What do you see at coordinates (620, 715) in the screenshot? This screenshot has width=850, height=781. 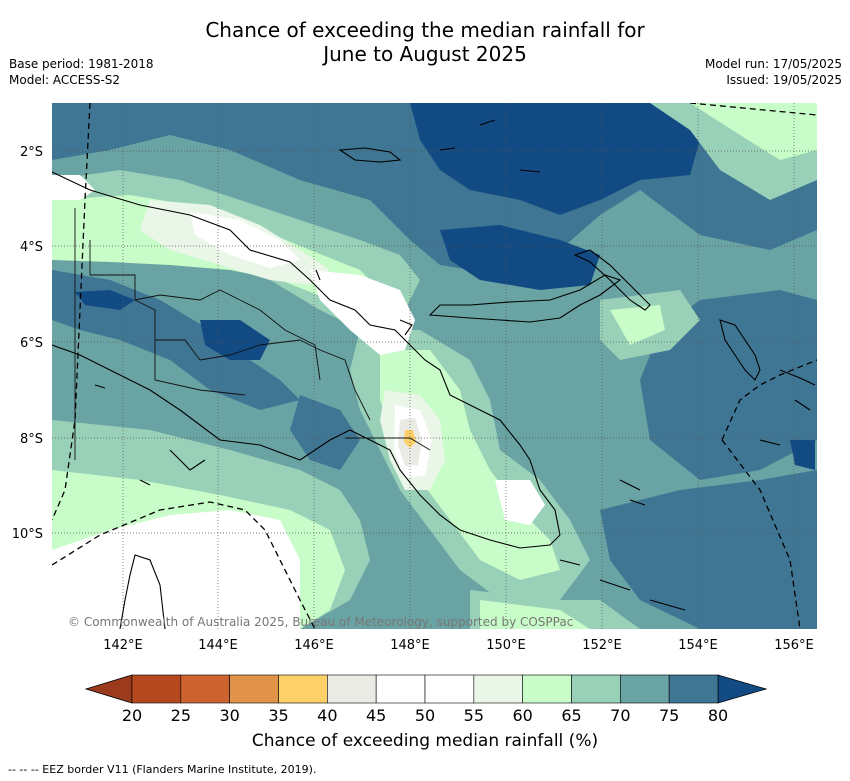 I see `colorbar-tick-label: 70` at bounding box center [620, 715].